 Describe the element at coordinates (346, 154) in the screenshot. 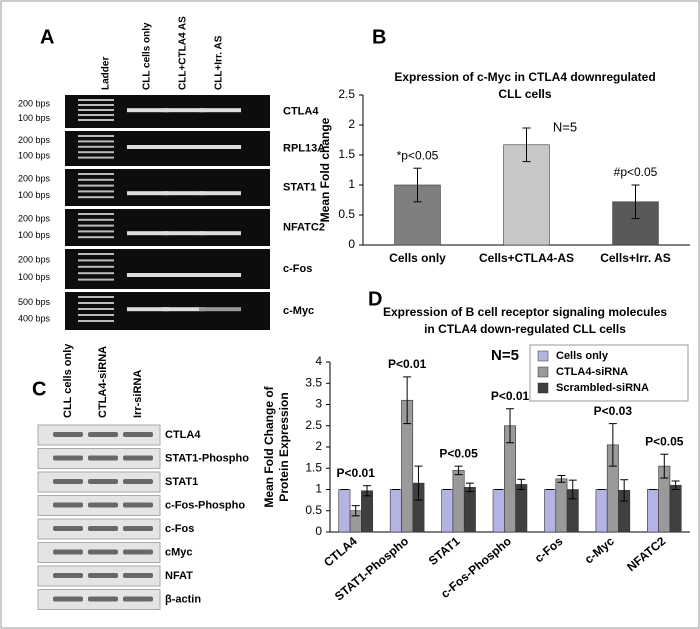

I see `y-tick-label: 1.5` at that location.